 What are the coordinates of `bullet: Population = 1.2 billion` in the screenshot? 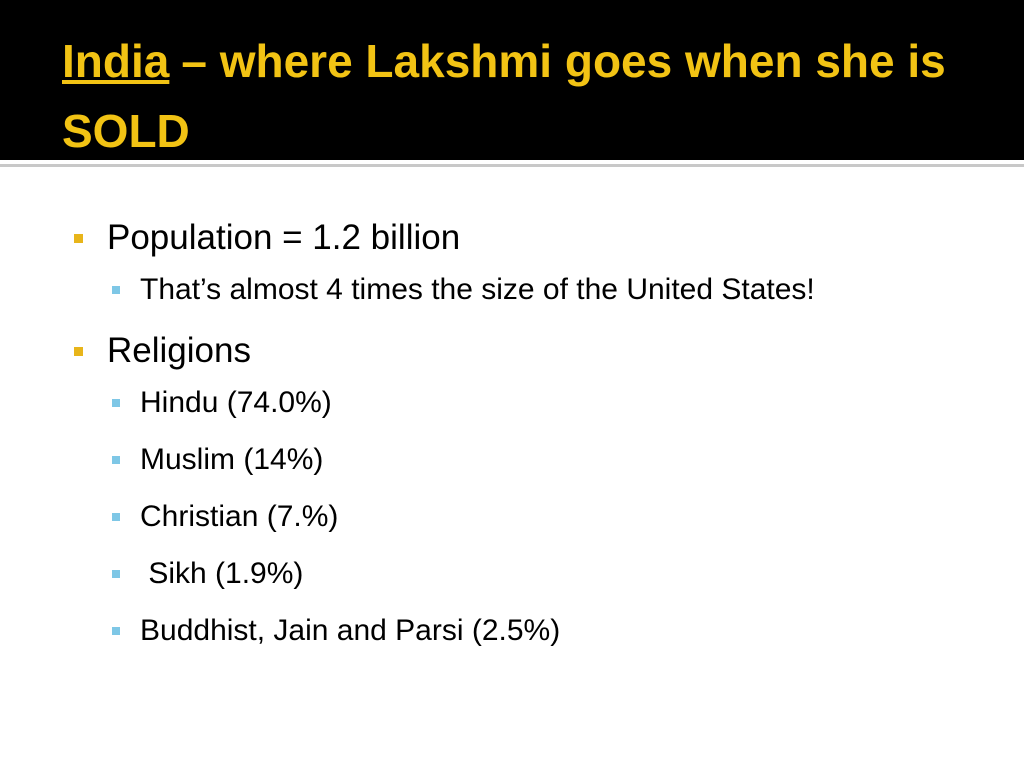 It's located at (512, 238).